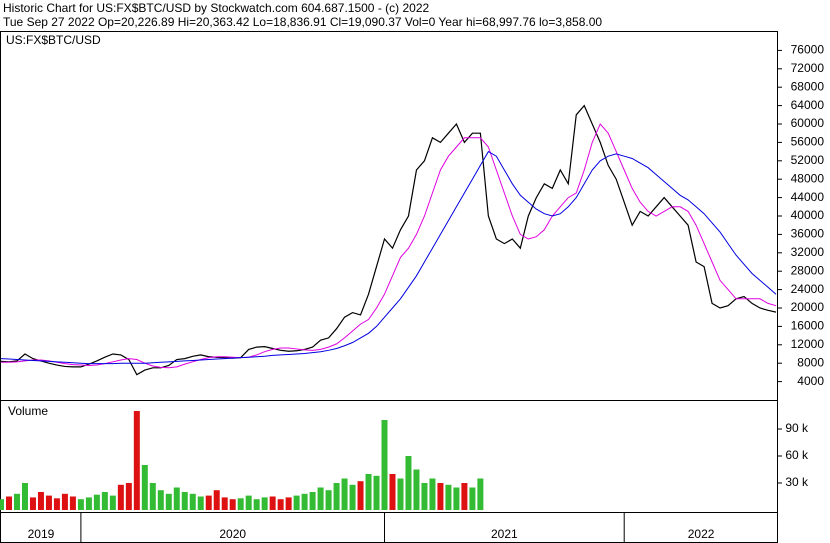 Image resolution: width=830 pixels, height=543 pixels. What do you see at coordinates (808, 142) in the screenshot?
I see `y-tick-label: 56000` at bounding box center [808, 142].